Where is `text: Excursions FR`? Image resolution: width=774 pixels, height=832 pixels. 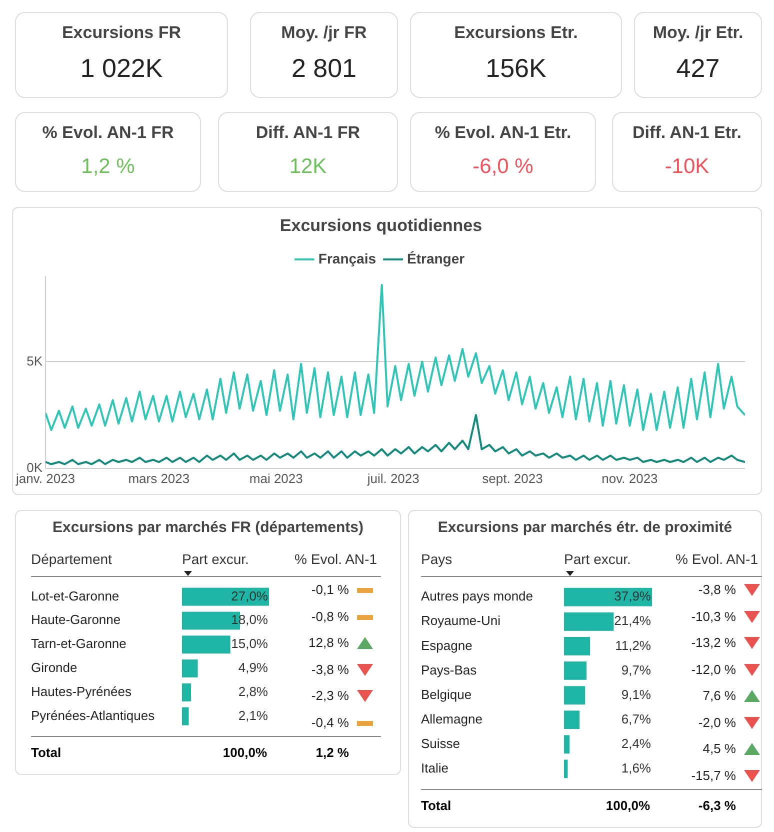
text: Excursions FR is located at coordinates (121, 33).